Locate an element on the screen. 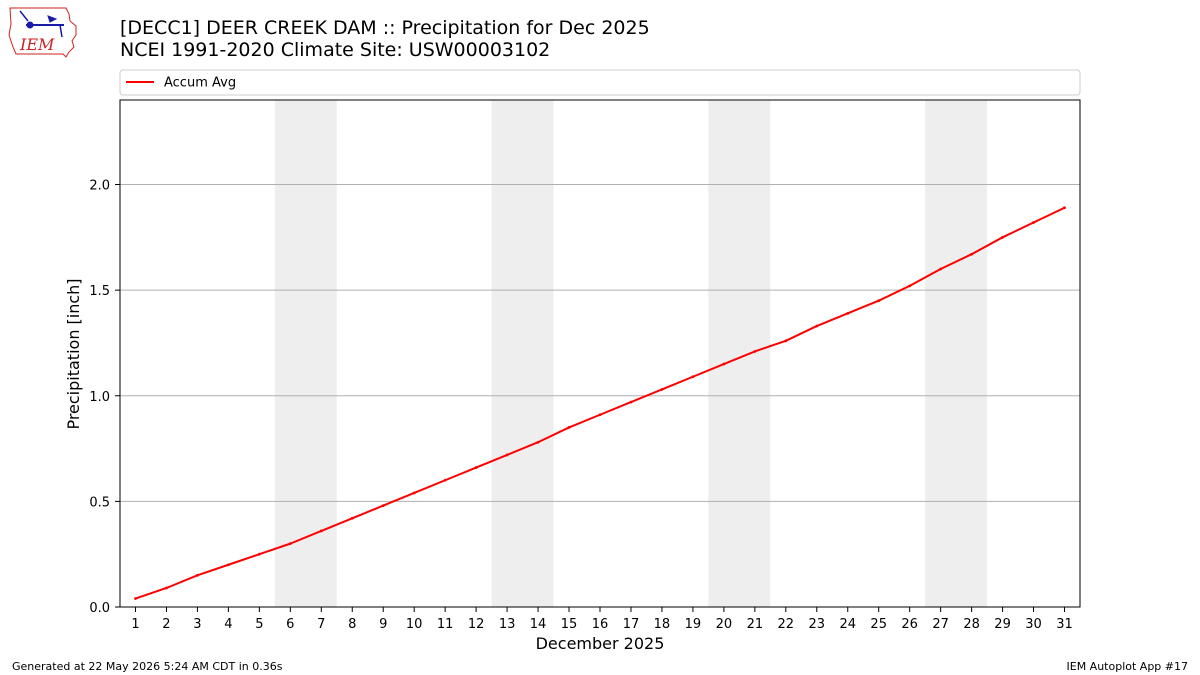 This screenshot has height=675, width=1200. x-tick-label-8: 8 is located at coordinates (352, 624).